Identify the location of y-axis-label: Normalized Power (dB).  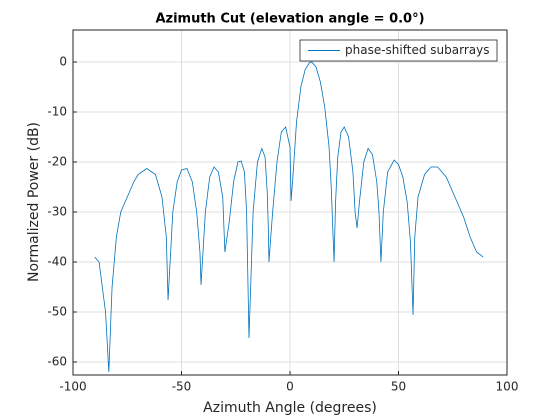
(34, 202).